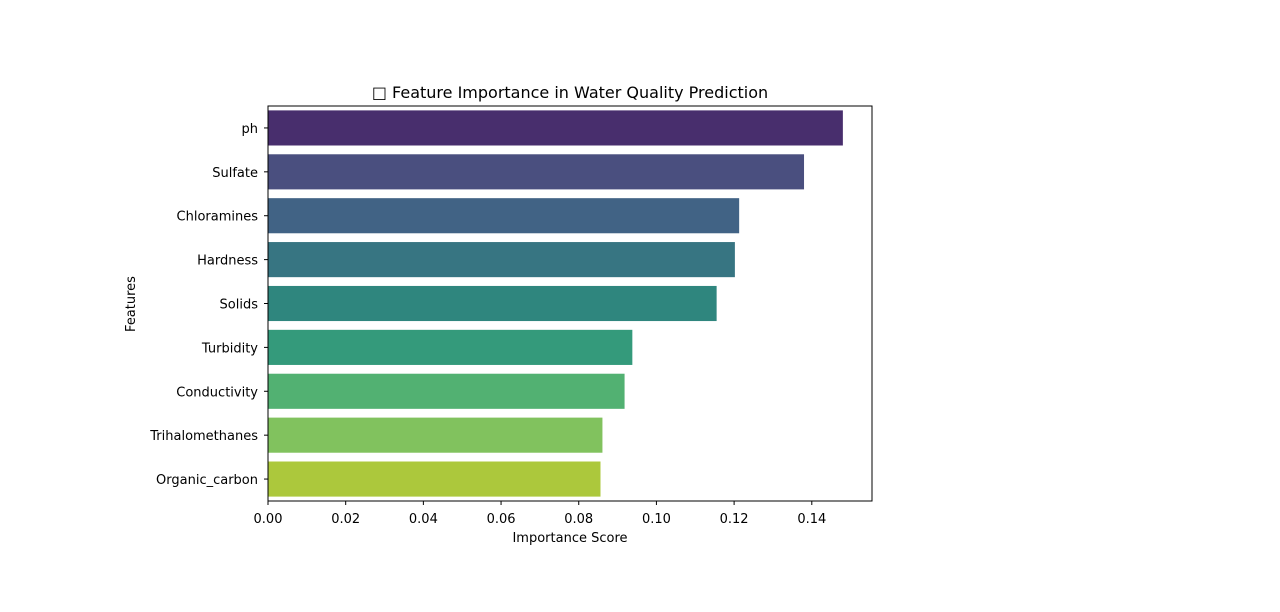 The width and height of the screenshot is (1280, 612). I want to click on bar-chloramines, so click(504, 216).